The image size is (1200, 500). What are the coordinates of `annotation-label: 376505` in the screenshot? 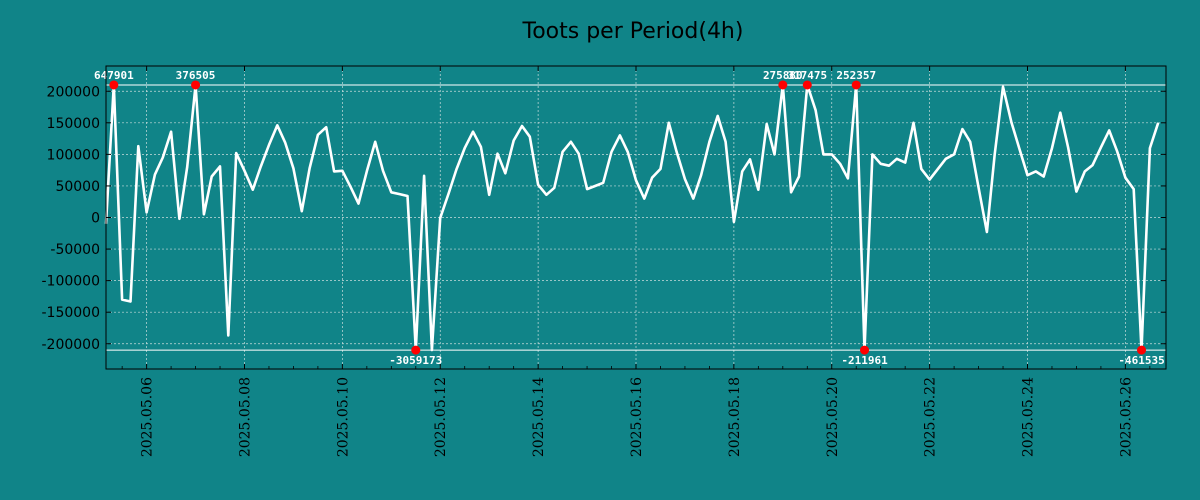 It's located at (196, 75).